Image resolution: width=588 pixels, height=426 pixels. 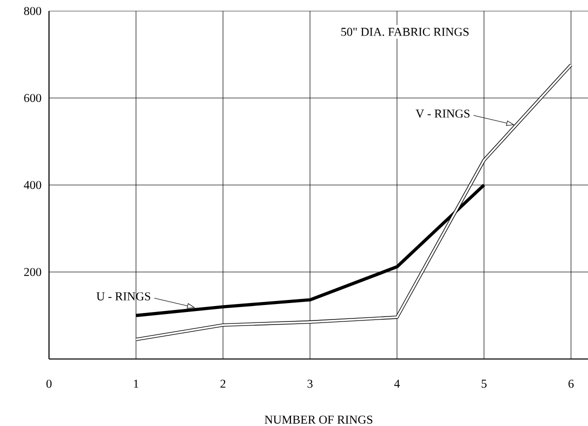 What do you see at coordinates (33, 11) in the screenshot?
I see `y-tick-label: 800` at bounding box center [33, 11].